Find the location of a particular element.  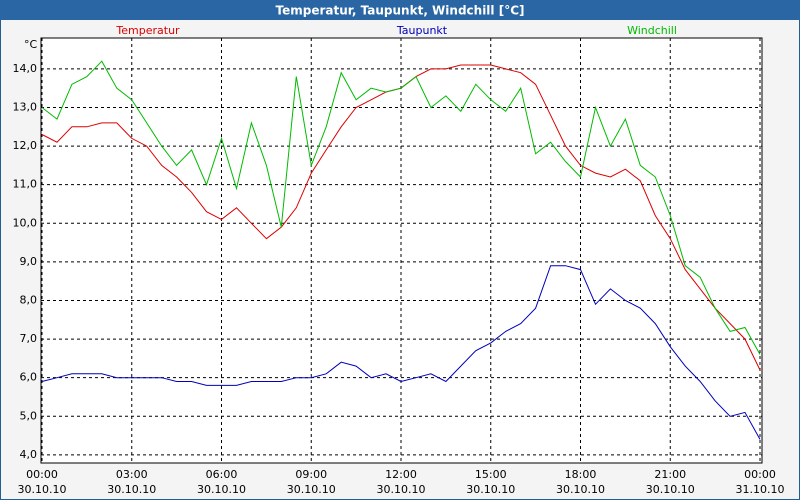

legend-entry: Temperatur is located at coordinates (147, 30).